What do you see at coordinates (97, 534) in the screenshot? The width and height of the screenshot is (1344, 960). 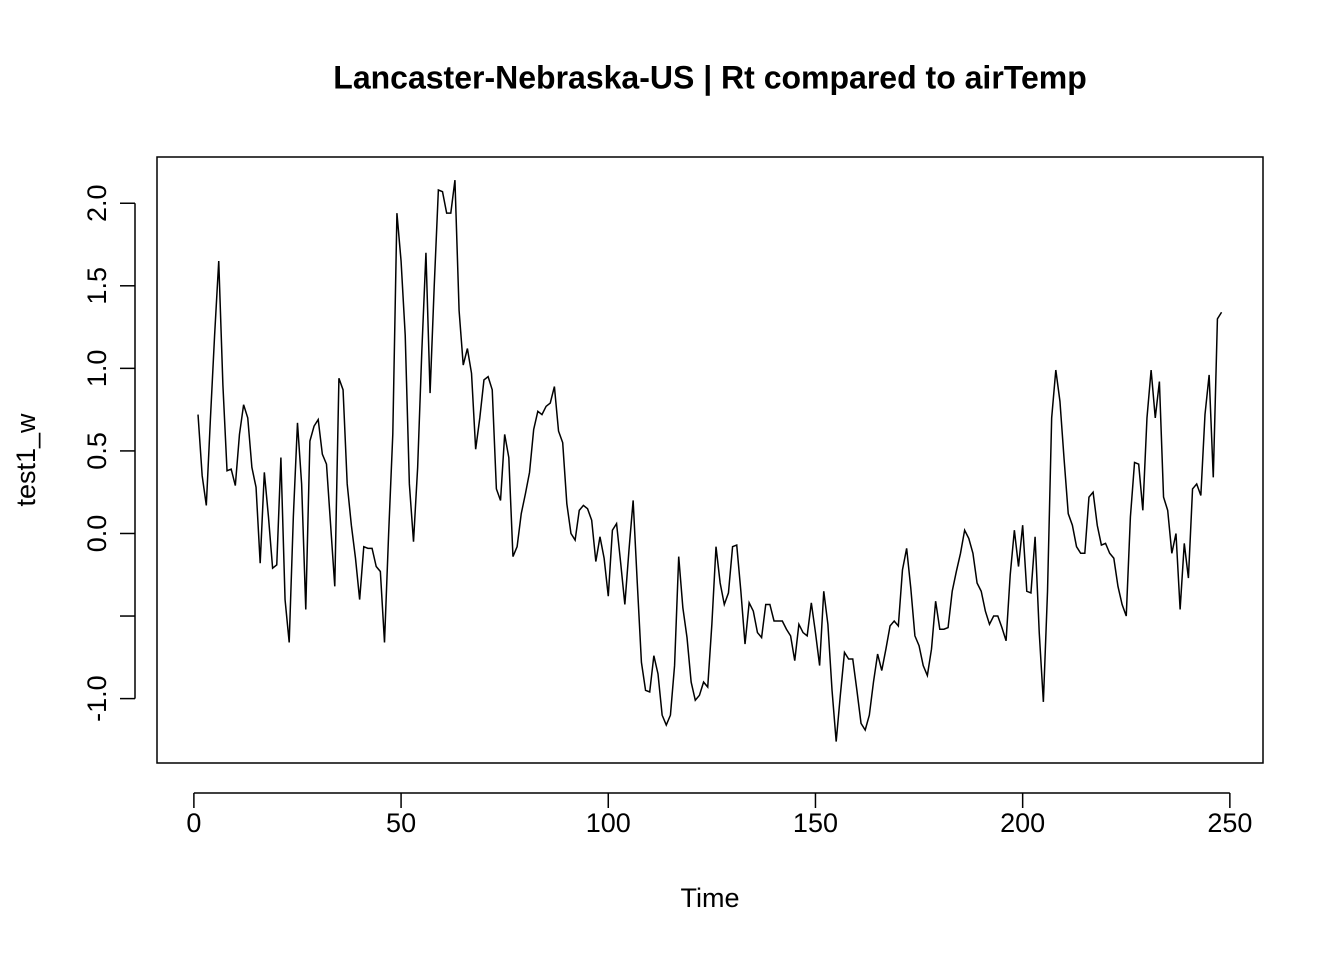 I see `y-tick-label: 0.0` at bounding box center [97, 534].